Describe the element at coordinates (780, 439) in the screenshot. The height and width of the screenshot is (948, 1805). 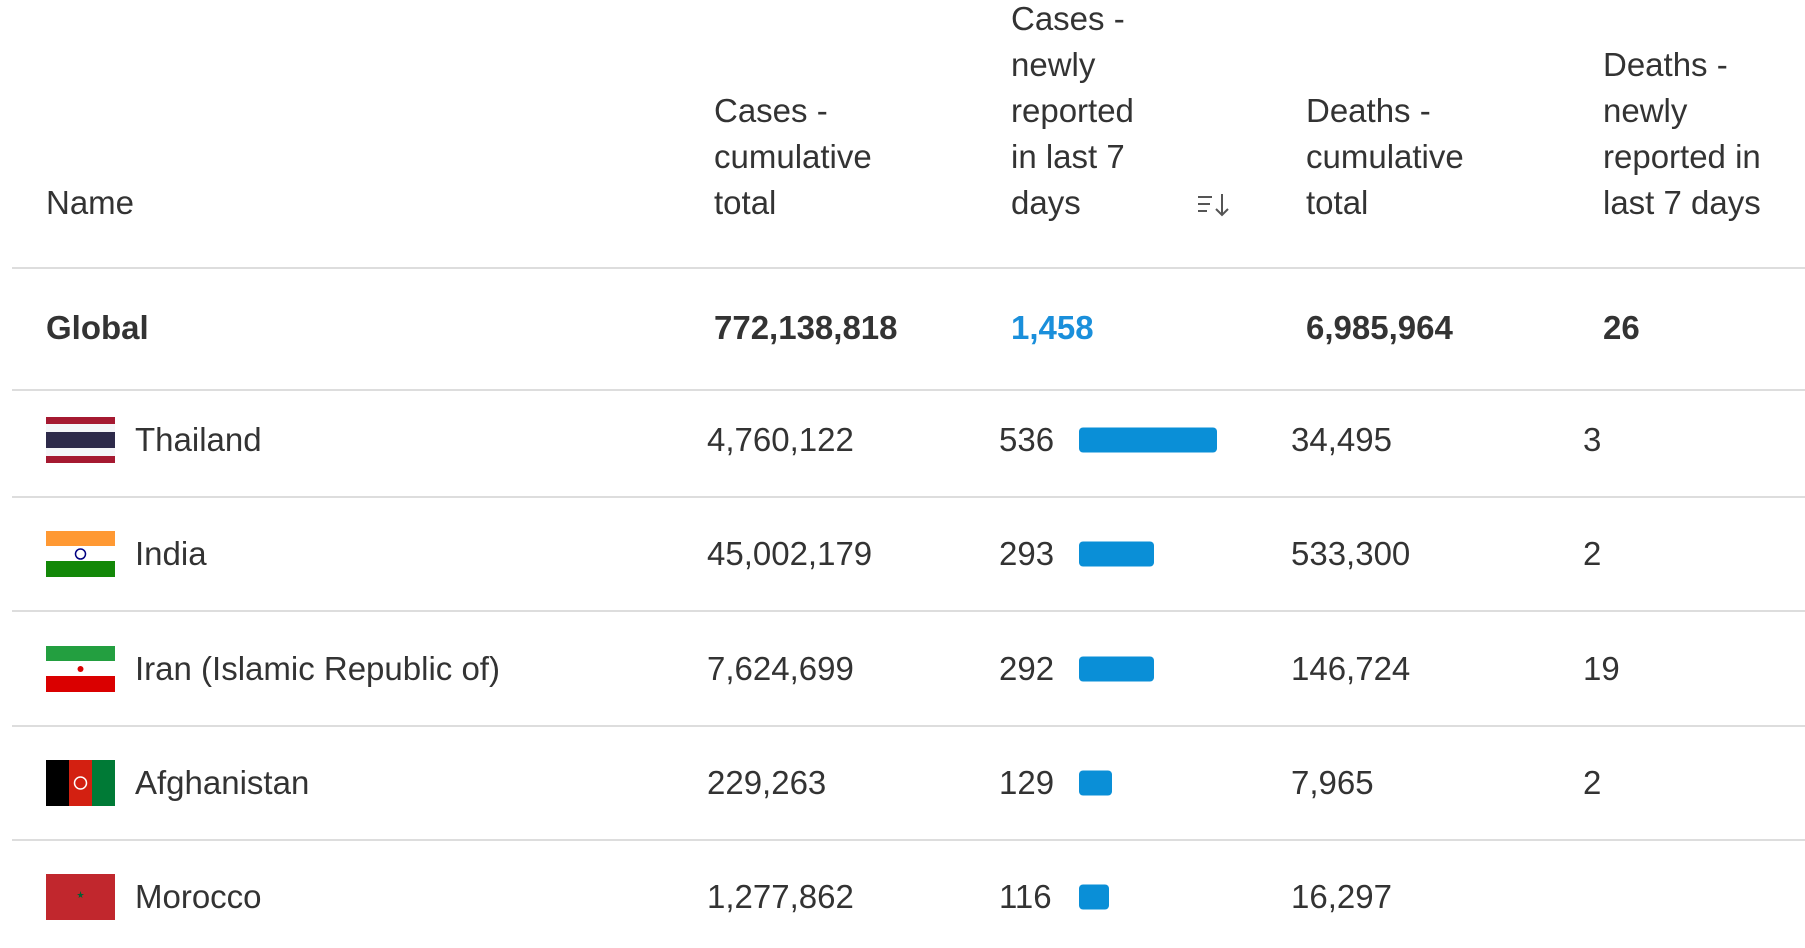
I see `cases-total: 4,760,122` at that location.